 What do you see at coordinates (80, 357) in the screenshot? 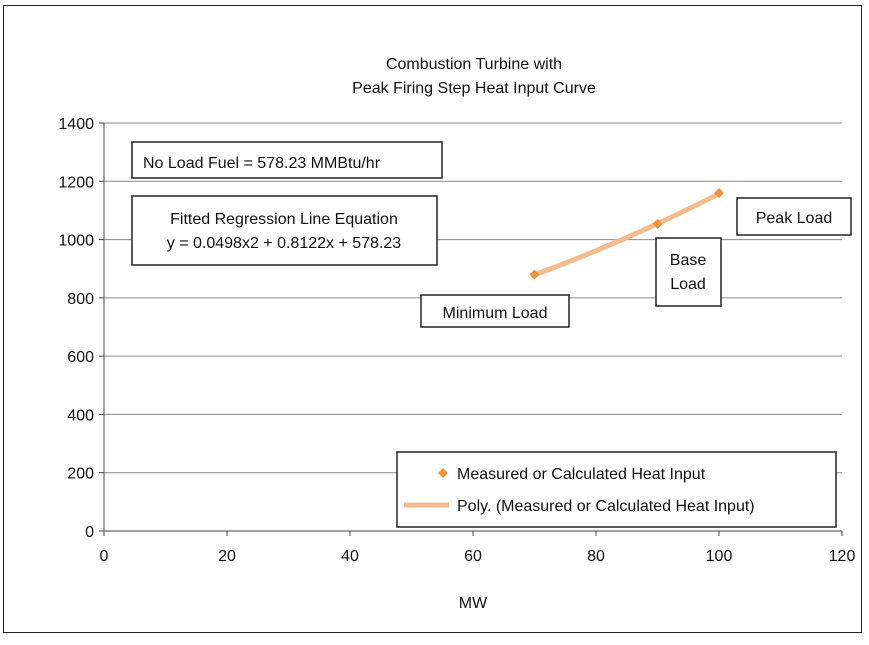
I see `y-tick-label: 600` at bounding box center [80, 357].